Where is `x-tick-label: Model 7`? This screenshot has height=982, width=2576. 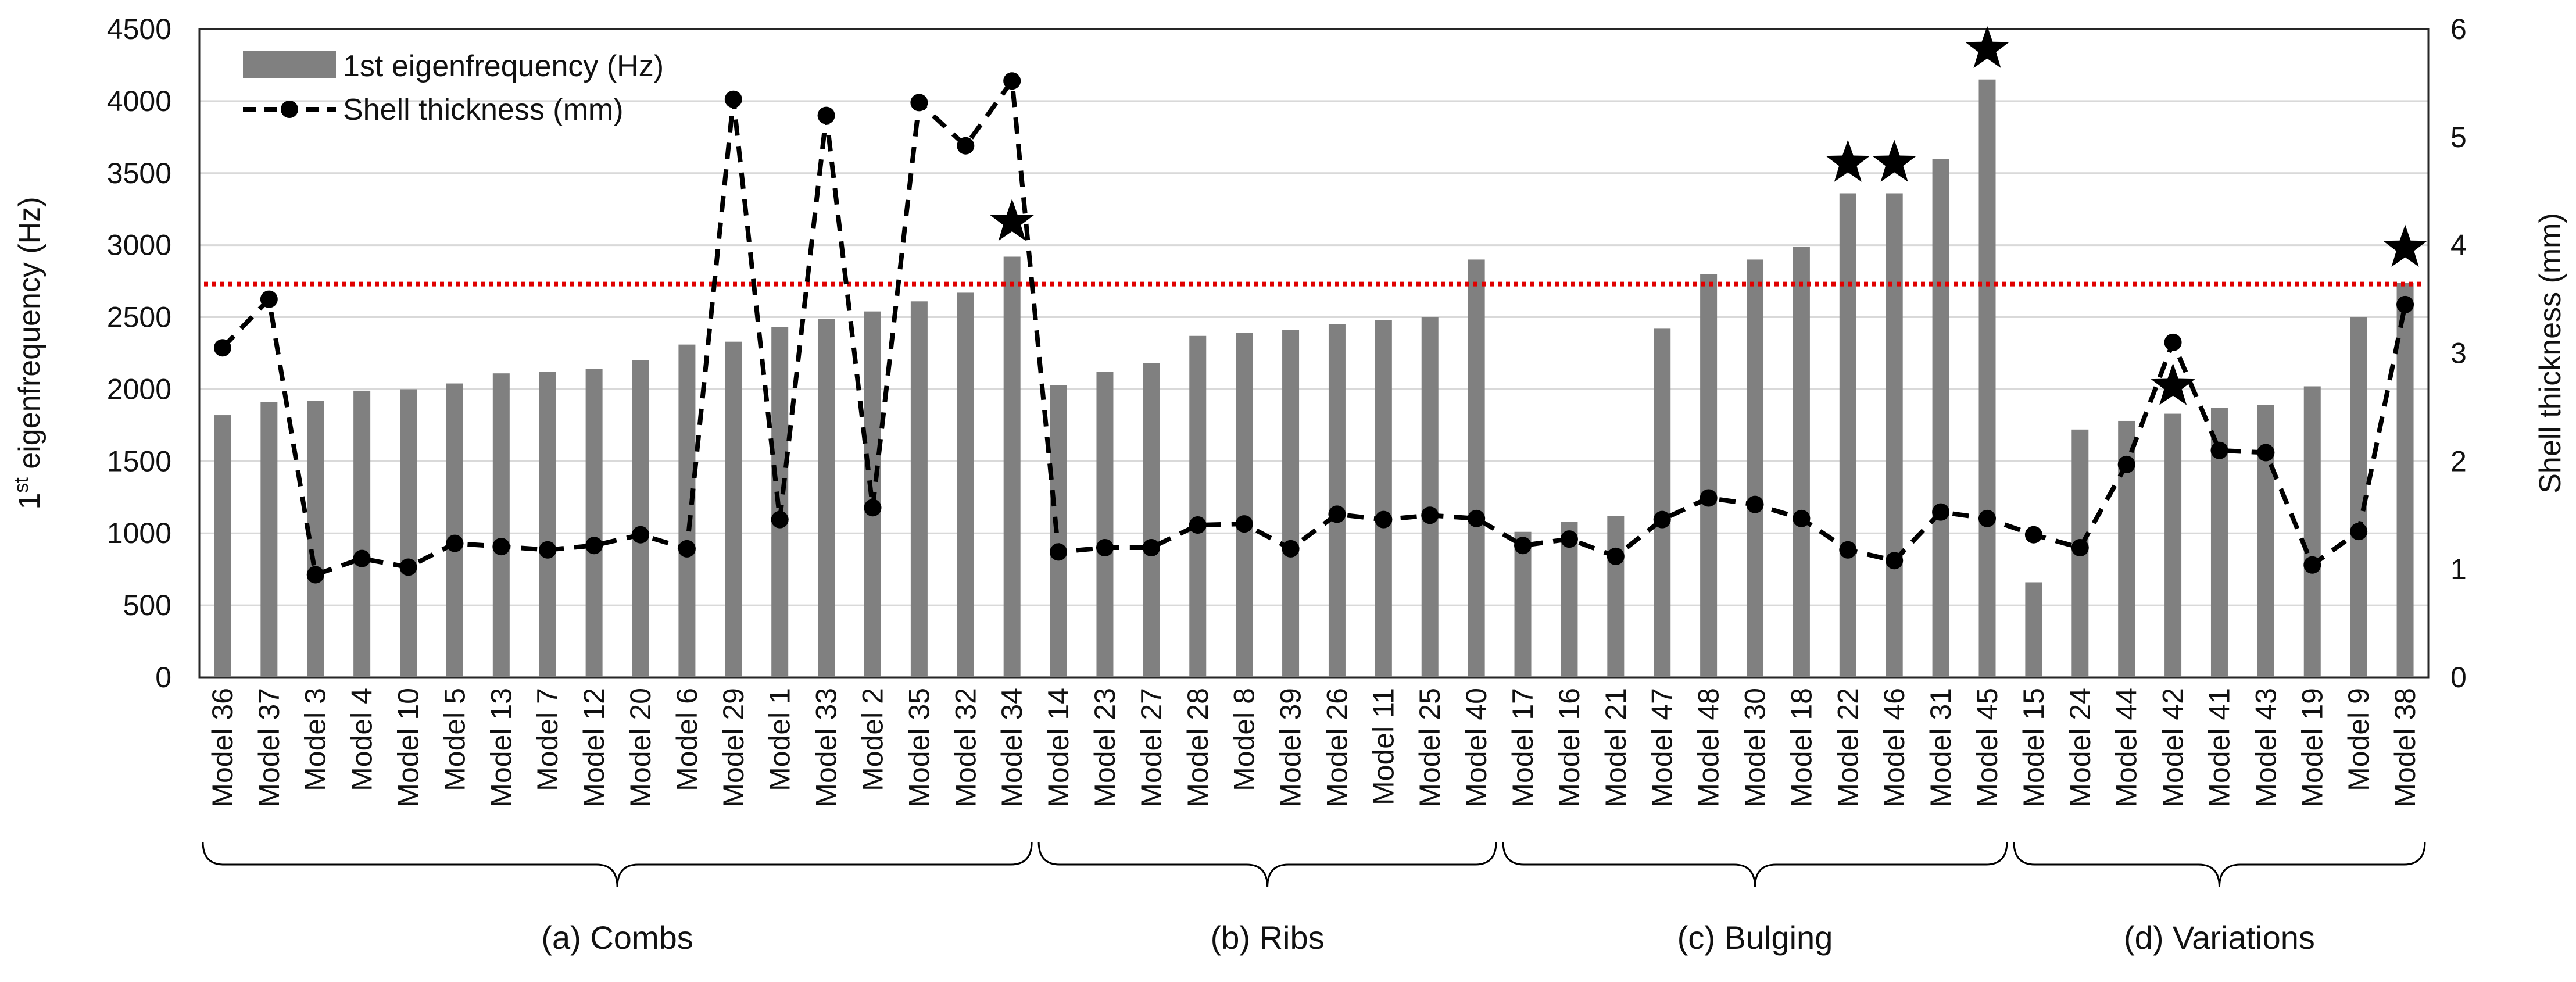 x-tick-label: Model 7 is located at coordinates (548, 739).